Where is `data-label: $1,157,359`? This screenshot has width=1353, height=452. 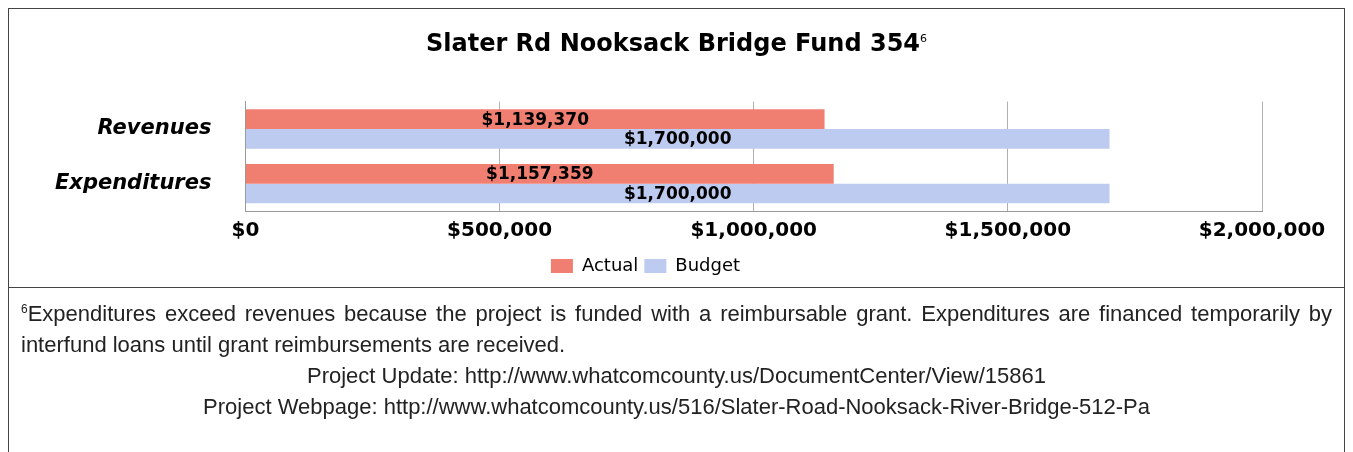
data-label: $1,157,359 is located at coordinates (540, 173).